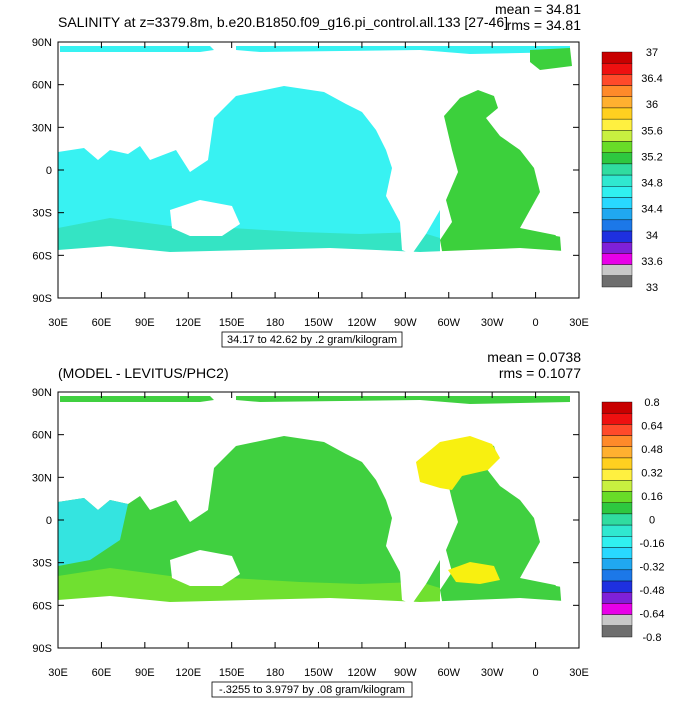 The image size is (700, 705). I want to click on colorbar-label: 0.48, so click(651, 450).